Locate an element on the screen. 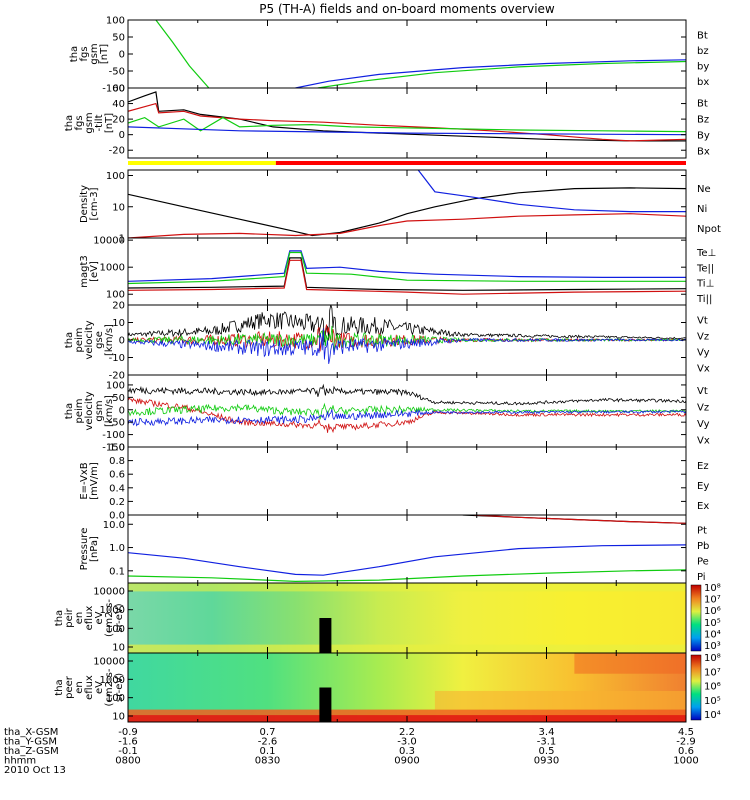  legend-entry: By is located at coordinates (703, 136).